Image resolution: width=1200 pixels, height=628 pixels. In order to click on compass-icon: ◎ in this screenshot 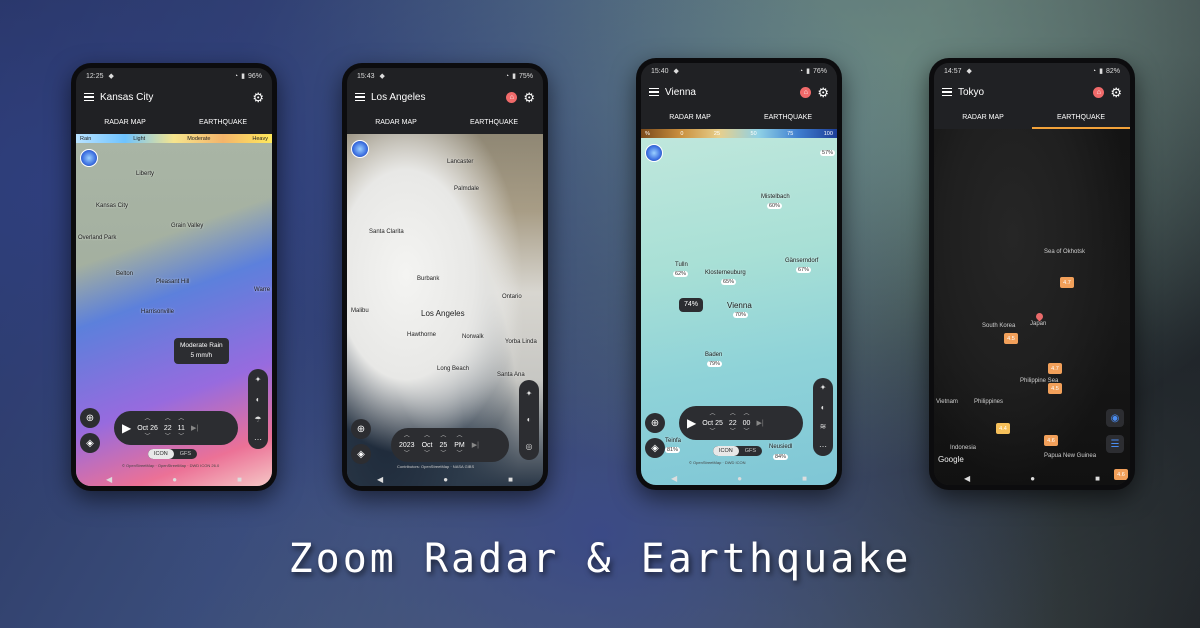, I will do `click(529, 447)`.